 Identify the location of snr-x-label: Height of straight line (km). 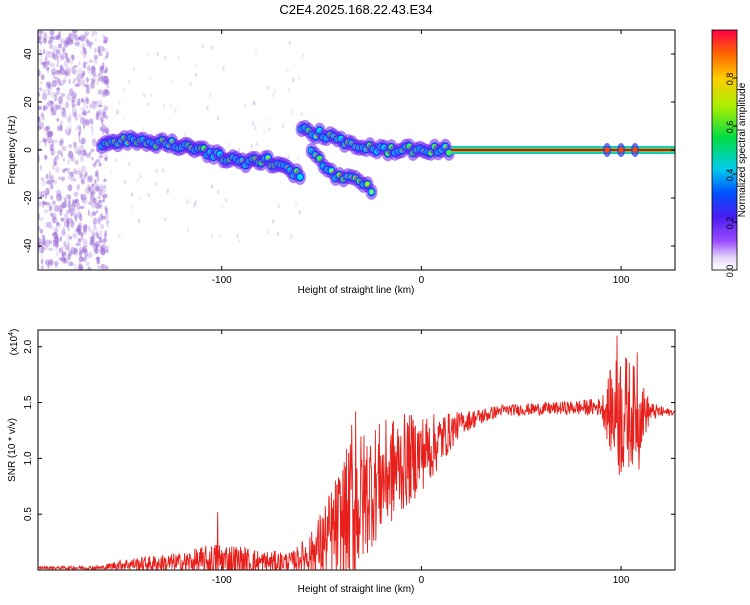
(356, 589).